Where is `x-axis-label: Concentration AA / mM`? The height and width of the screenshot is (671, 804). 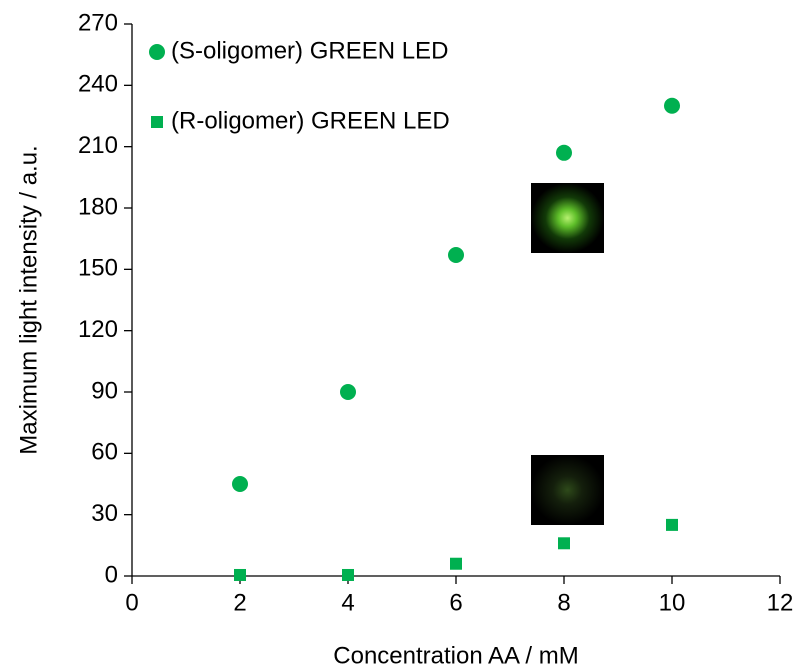 x-axis-label: Concentration AA / mM is located at coordinates (455, 655).